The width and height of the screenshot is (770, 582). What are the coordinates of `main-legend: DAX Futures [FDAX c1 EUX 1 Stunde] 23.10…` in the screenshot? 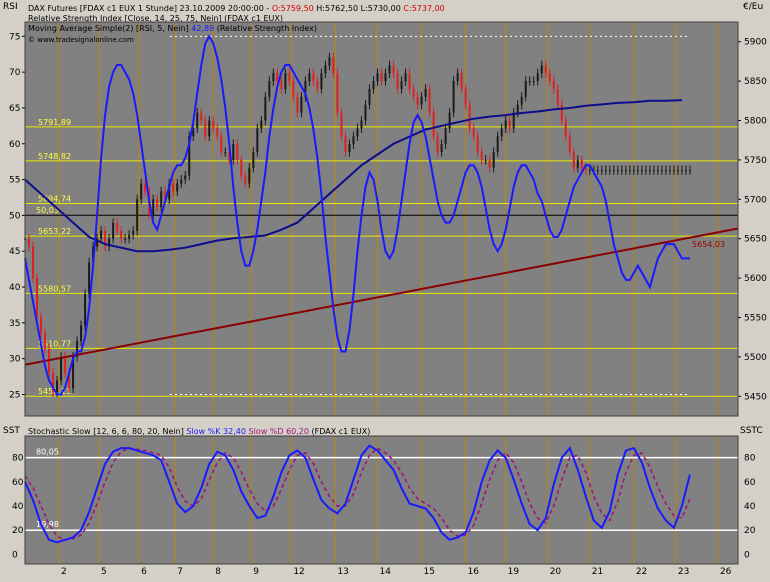 It's located at (236, 24).